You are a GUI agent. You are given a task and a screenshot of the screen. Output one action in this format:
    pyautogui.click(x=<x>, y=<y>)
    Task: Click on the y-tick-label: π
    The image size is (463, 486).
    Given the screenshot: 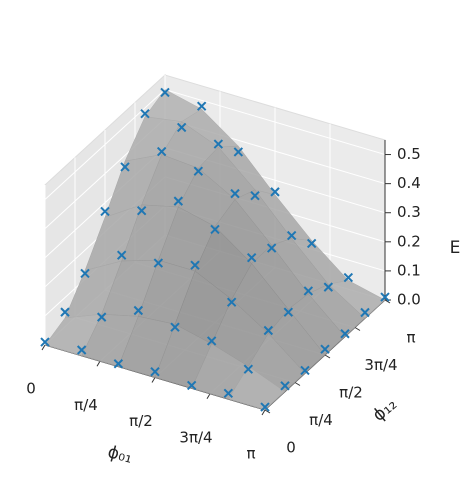 What is the action you would take?
    pyautogui.click(x=410, y=338)
    